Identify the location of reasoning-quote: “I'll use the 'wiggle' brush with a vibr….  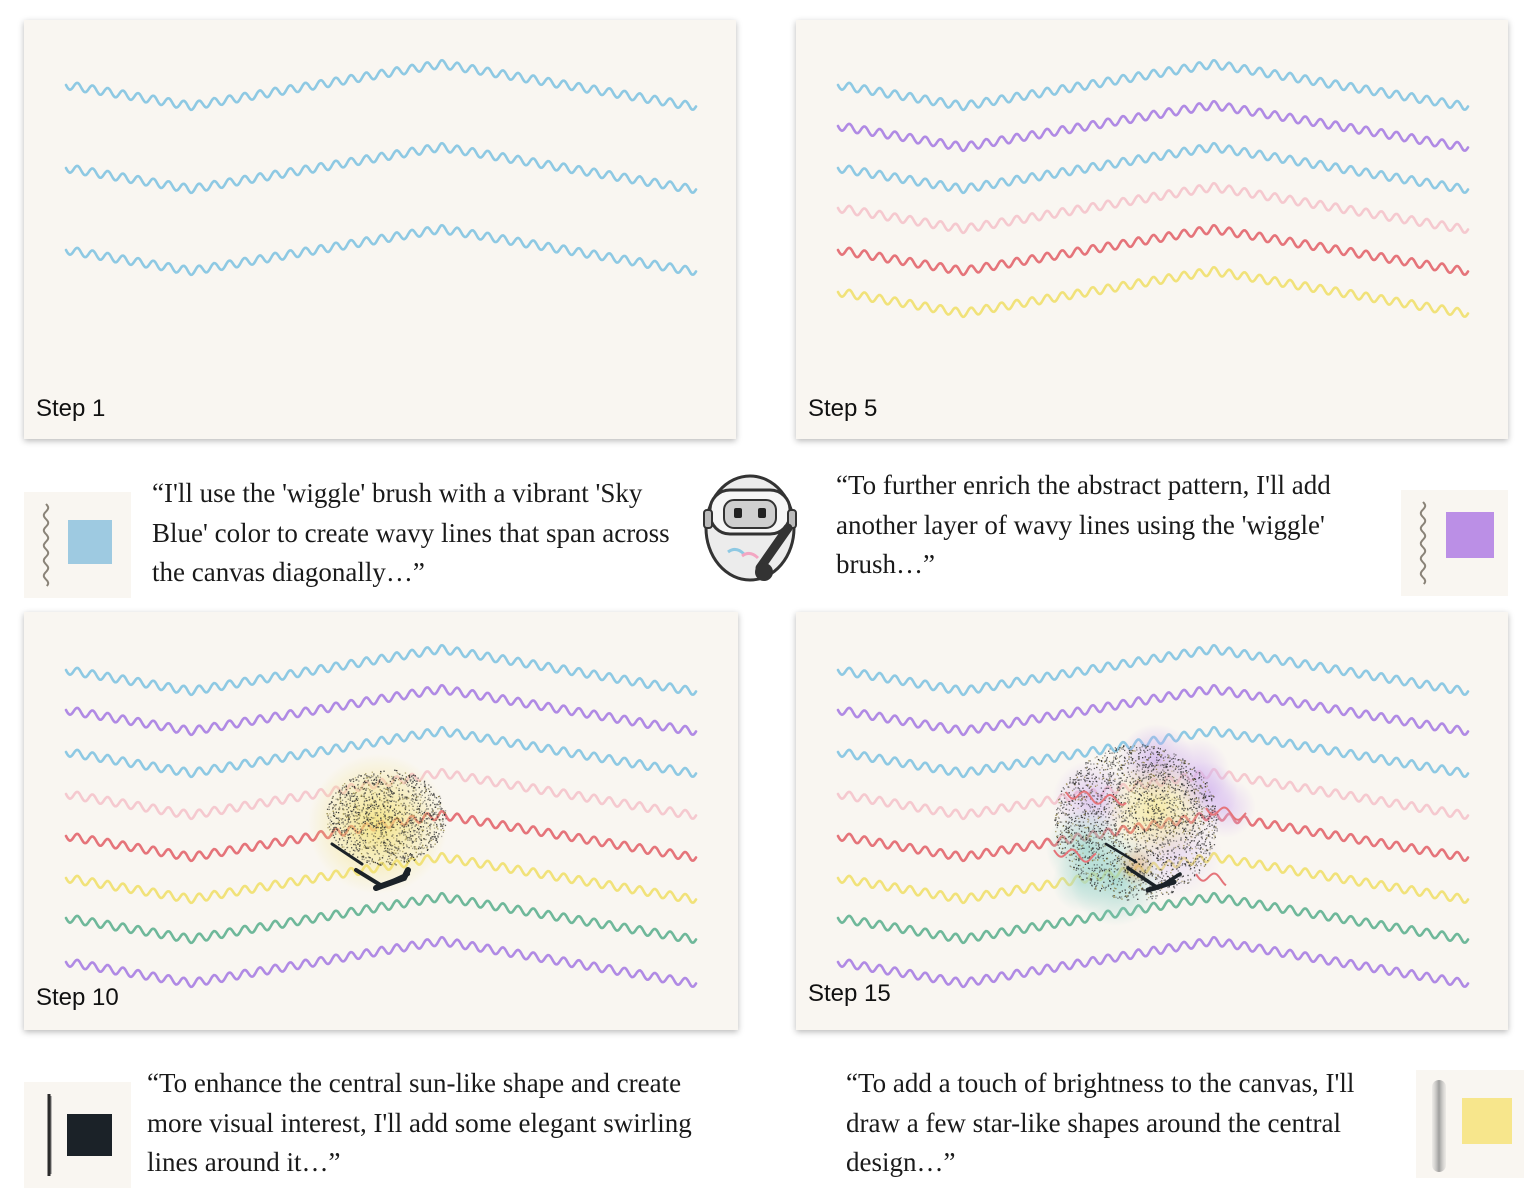
(411, 532).